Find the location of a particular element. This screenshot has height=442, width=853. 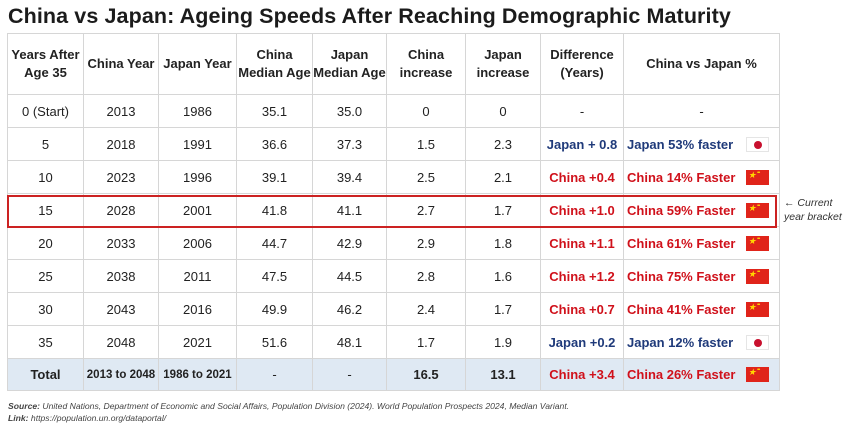

cell-pct: China 75% Faster is located at coordinates (701, 276).